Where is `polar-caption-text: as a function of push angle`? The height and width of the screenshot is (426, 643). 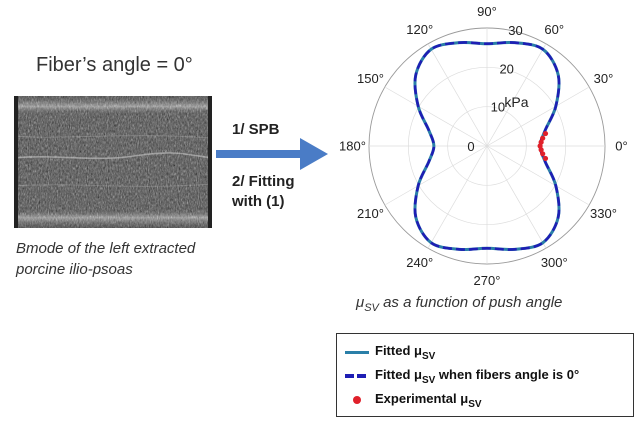 polar-caption-text: as a function of push angle is located at coordinates (470, 302).